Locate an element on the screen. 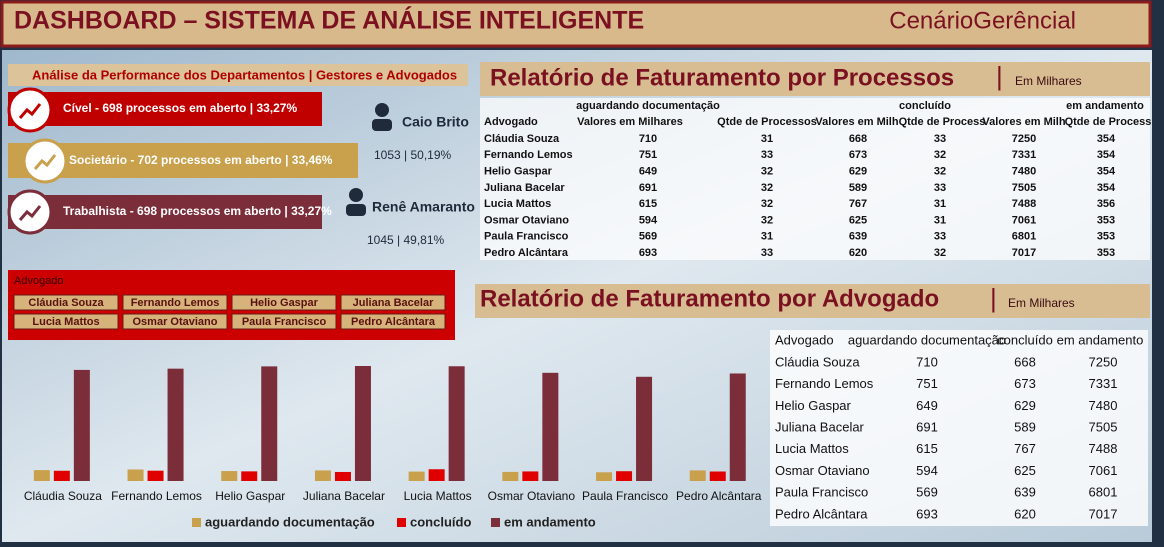  group-header: aguardando documentação is located at coordinates (648, 106).